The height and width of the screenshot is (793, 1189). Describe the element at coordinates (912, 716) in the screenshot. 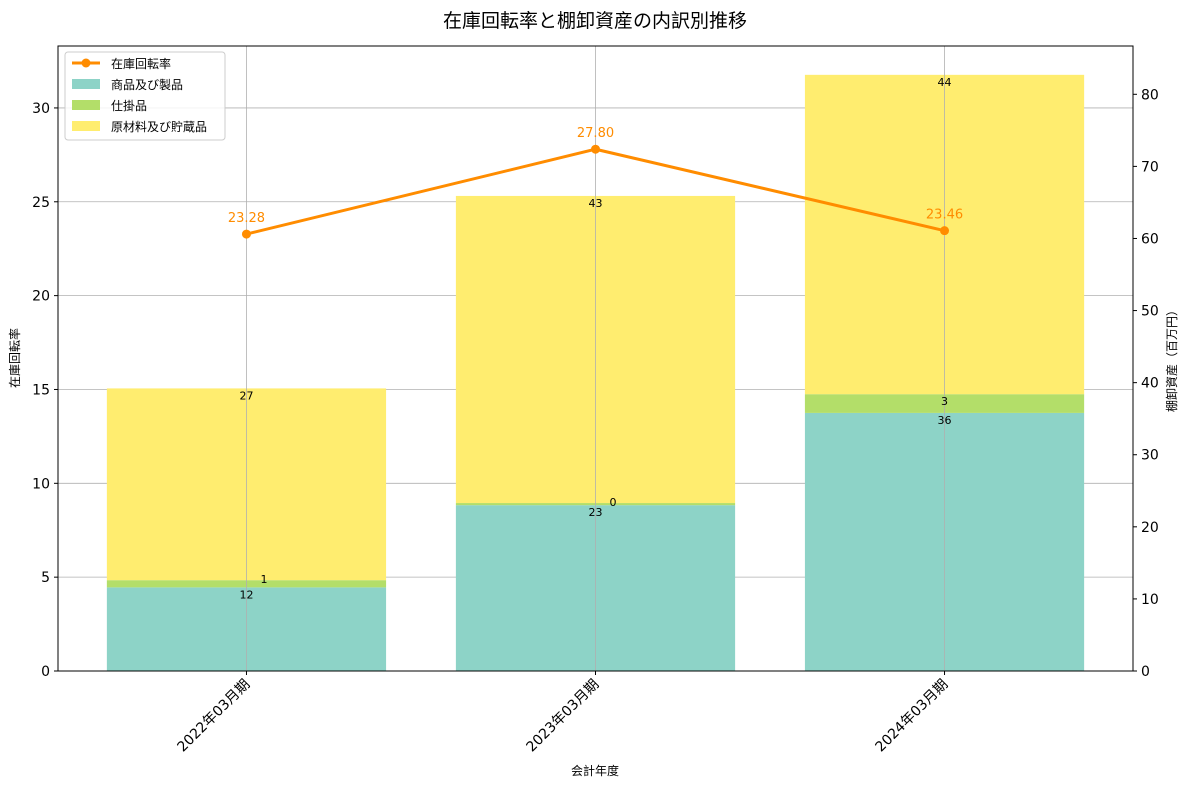

I see `x-tick-label: 2024年03月期` at that location.